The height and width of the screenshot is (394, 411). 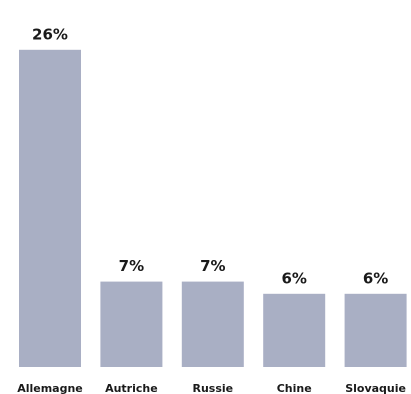 What do you see at coordinates (50, 34) in the screenshot?
I see `value-label: 26%` at bounding box center [50, 34].